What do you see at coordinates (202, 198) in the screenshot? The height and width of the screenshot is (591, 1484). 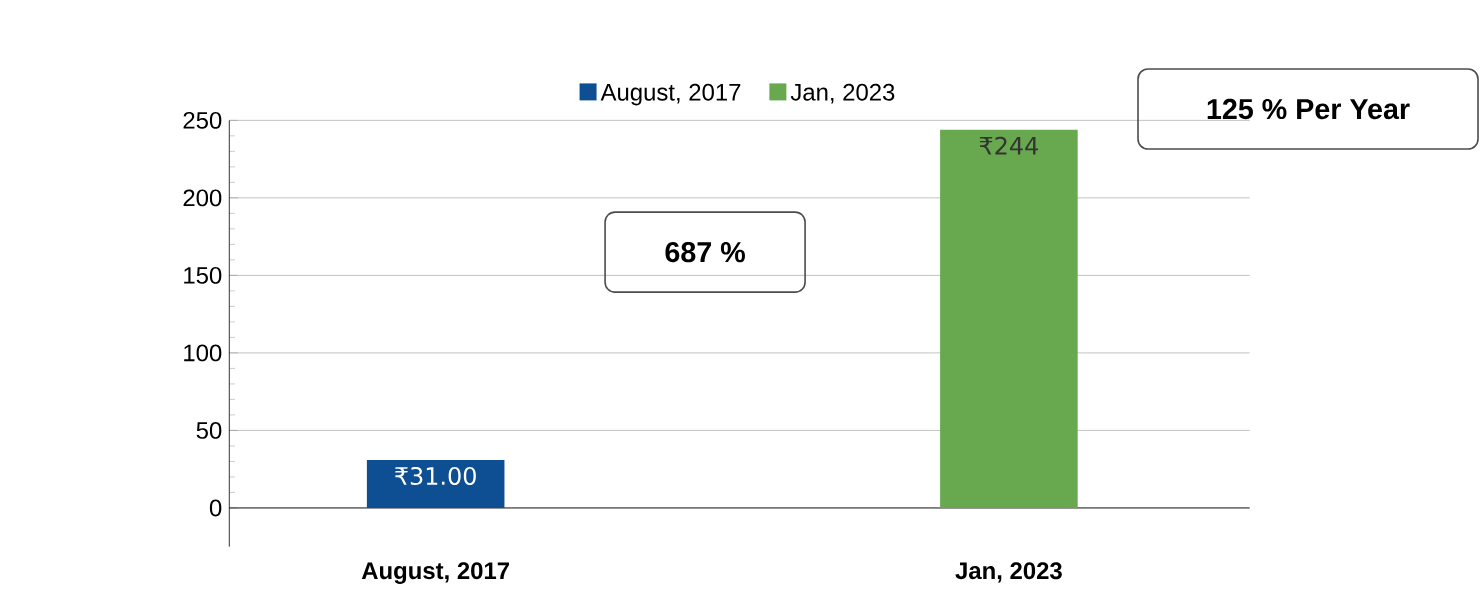 I see `y-tick-label: 200` at bounding box center [202, 198].